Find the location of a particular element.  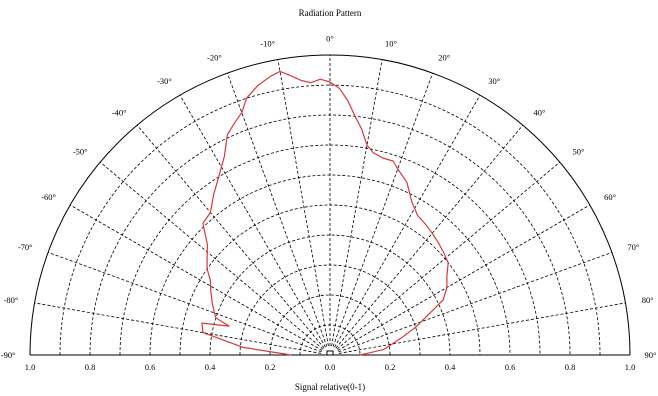

angle-tick-label: -70° is located at coordinates (25, 247).